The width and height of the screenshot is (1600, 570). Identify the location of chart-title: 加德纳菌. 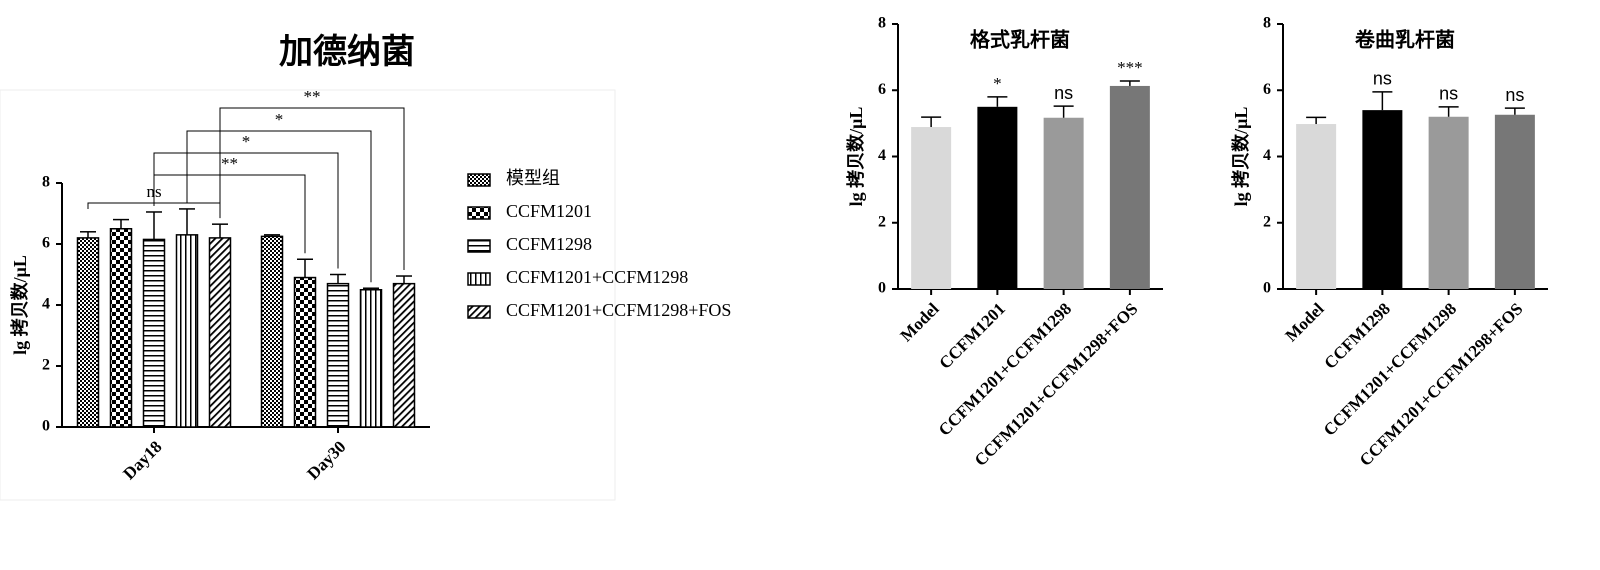
(347, 52).